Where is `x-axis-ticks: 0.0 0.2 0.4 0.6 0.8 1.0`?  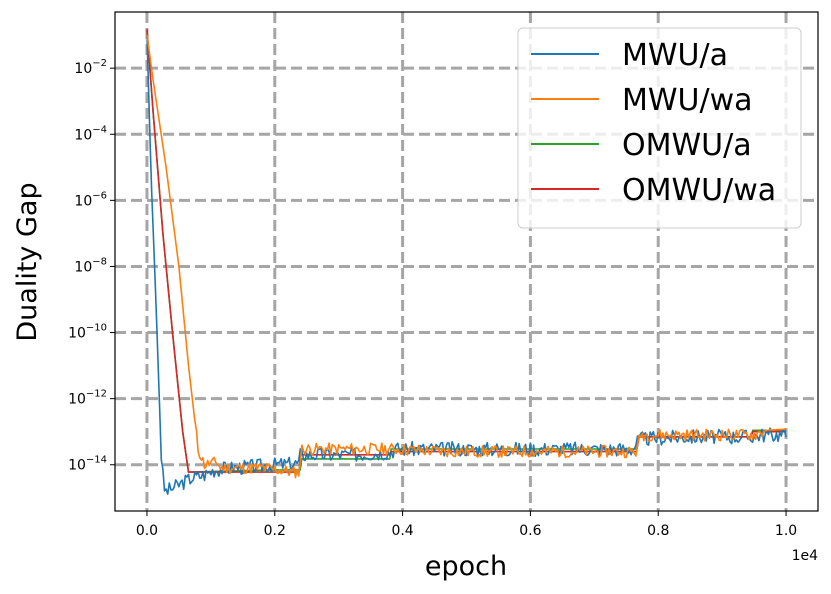 x-axis-ticks: 0.0 0.2 0.4 0.6 0.8 1.0 is located at coordinates (466, 525).